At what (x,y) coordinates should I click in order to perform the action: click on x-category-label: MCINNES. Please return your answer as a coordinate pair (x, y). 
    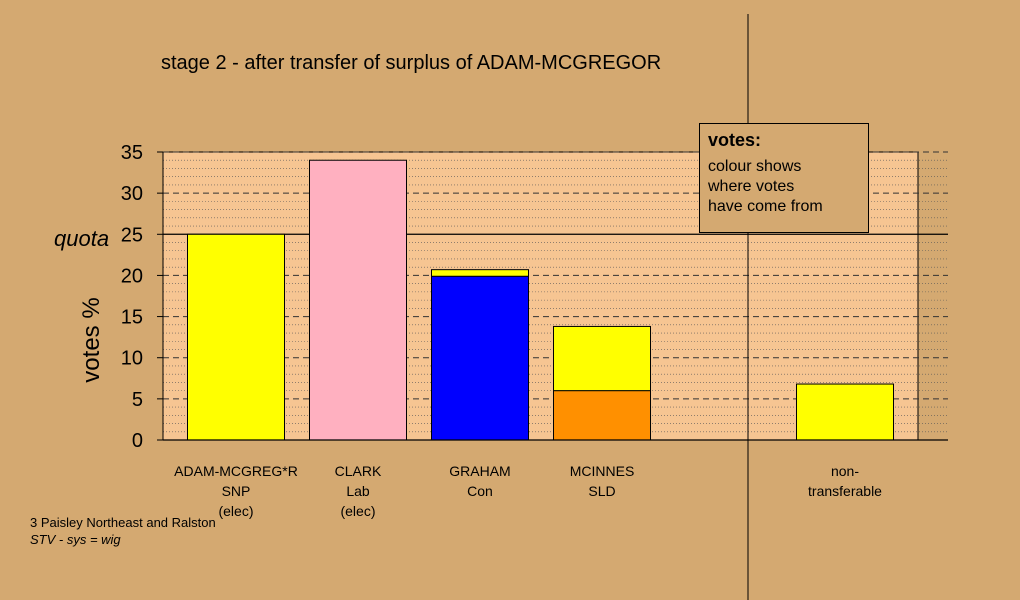
    Looking at the image, I should click on (602, 471).